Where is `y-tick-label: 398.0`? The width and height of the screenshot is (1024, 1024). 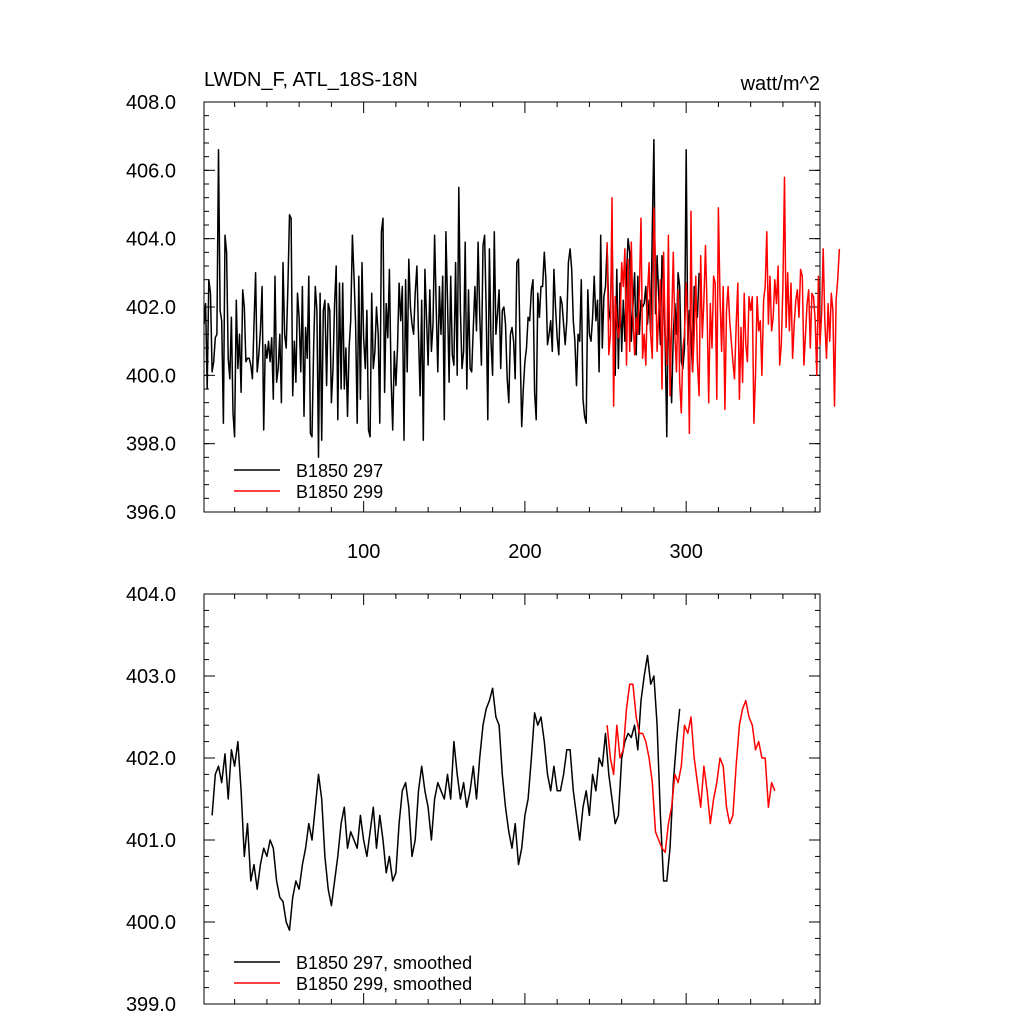 y-tick-label: 398.0 is located at coordinates (151, 445).